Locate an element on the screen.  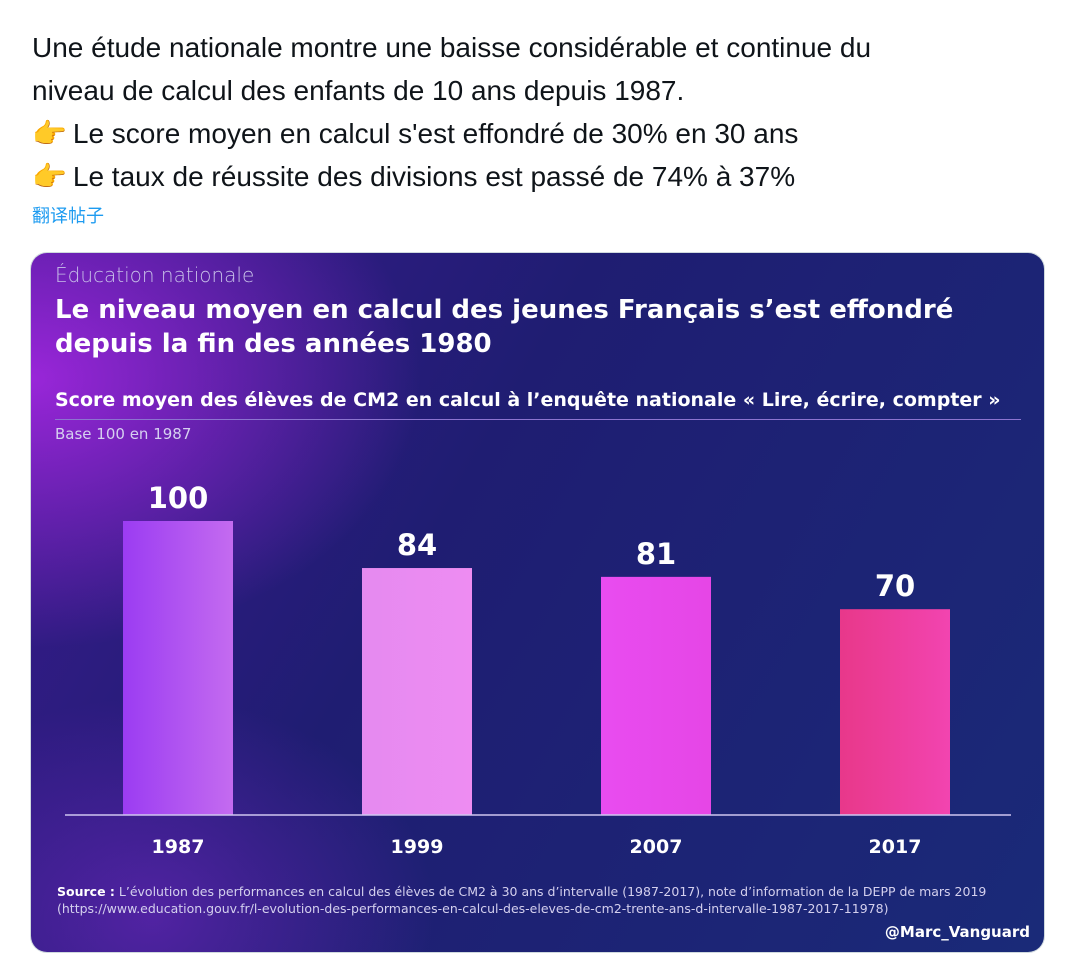
subtitle-divider is located at coordinates (538, 419).